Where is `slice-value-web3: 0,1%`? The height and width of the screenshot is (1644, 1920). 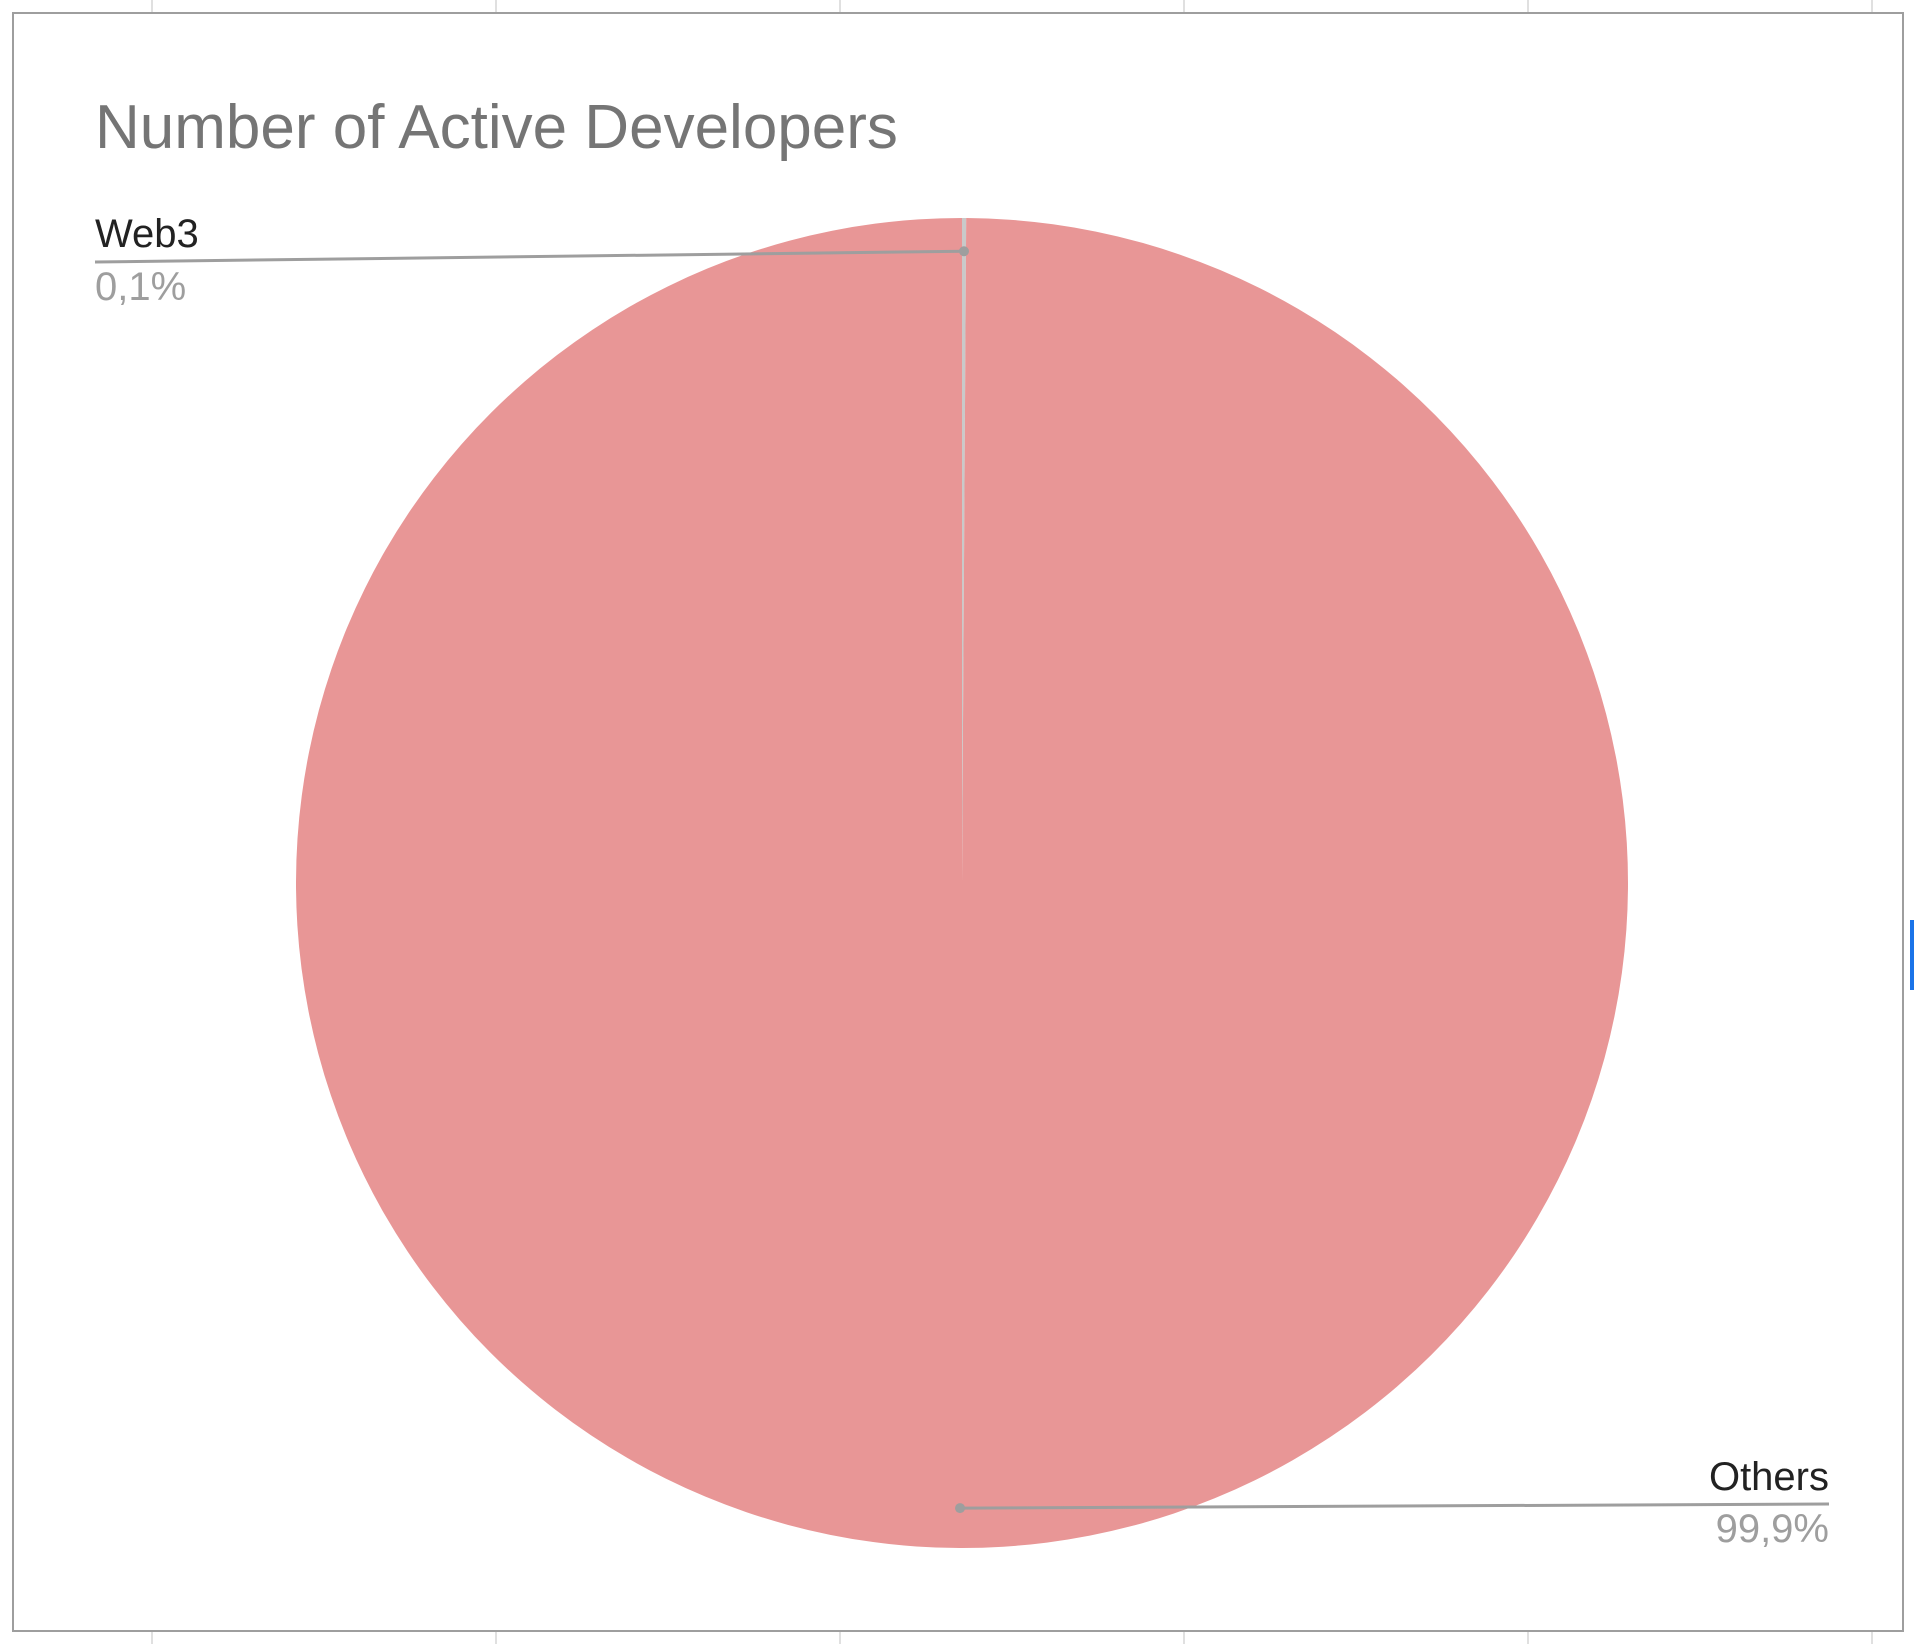
slice-value-web3: 0,1% is located at coordinates (140, 287).